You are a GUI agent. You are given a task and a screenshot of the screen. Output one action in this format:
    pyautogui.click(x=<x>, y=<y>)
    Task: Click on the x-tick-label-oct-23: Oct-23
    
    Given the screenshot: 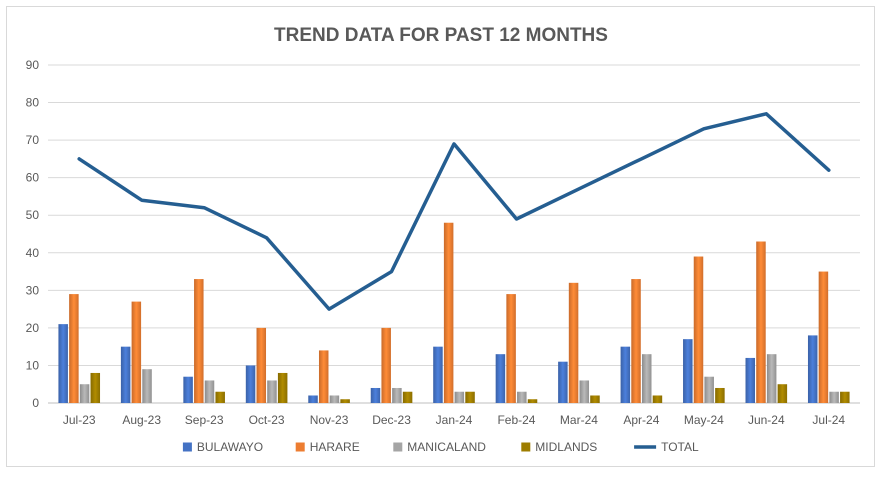 What is the action you would take?
    pyautogui.click(x=267, y=420)
    